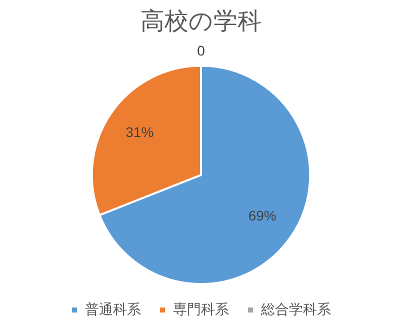 Image resolution: width=402 pixels, height=331 pixels. What do you see at coordinates (113, 308) in the screenshot?
I see `legend-label: 普通科系` at bounding box center [113, 308].